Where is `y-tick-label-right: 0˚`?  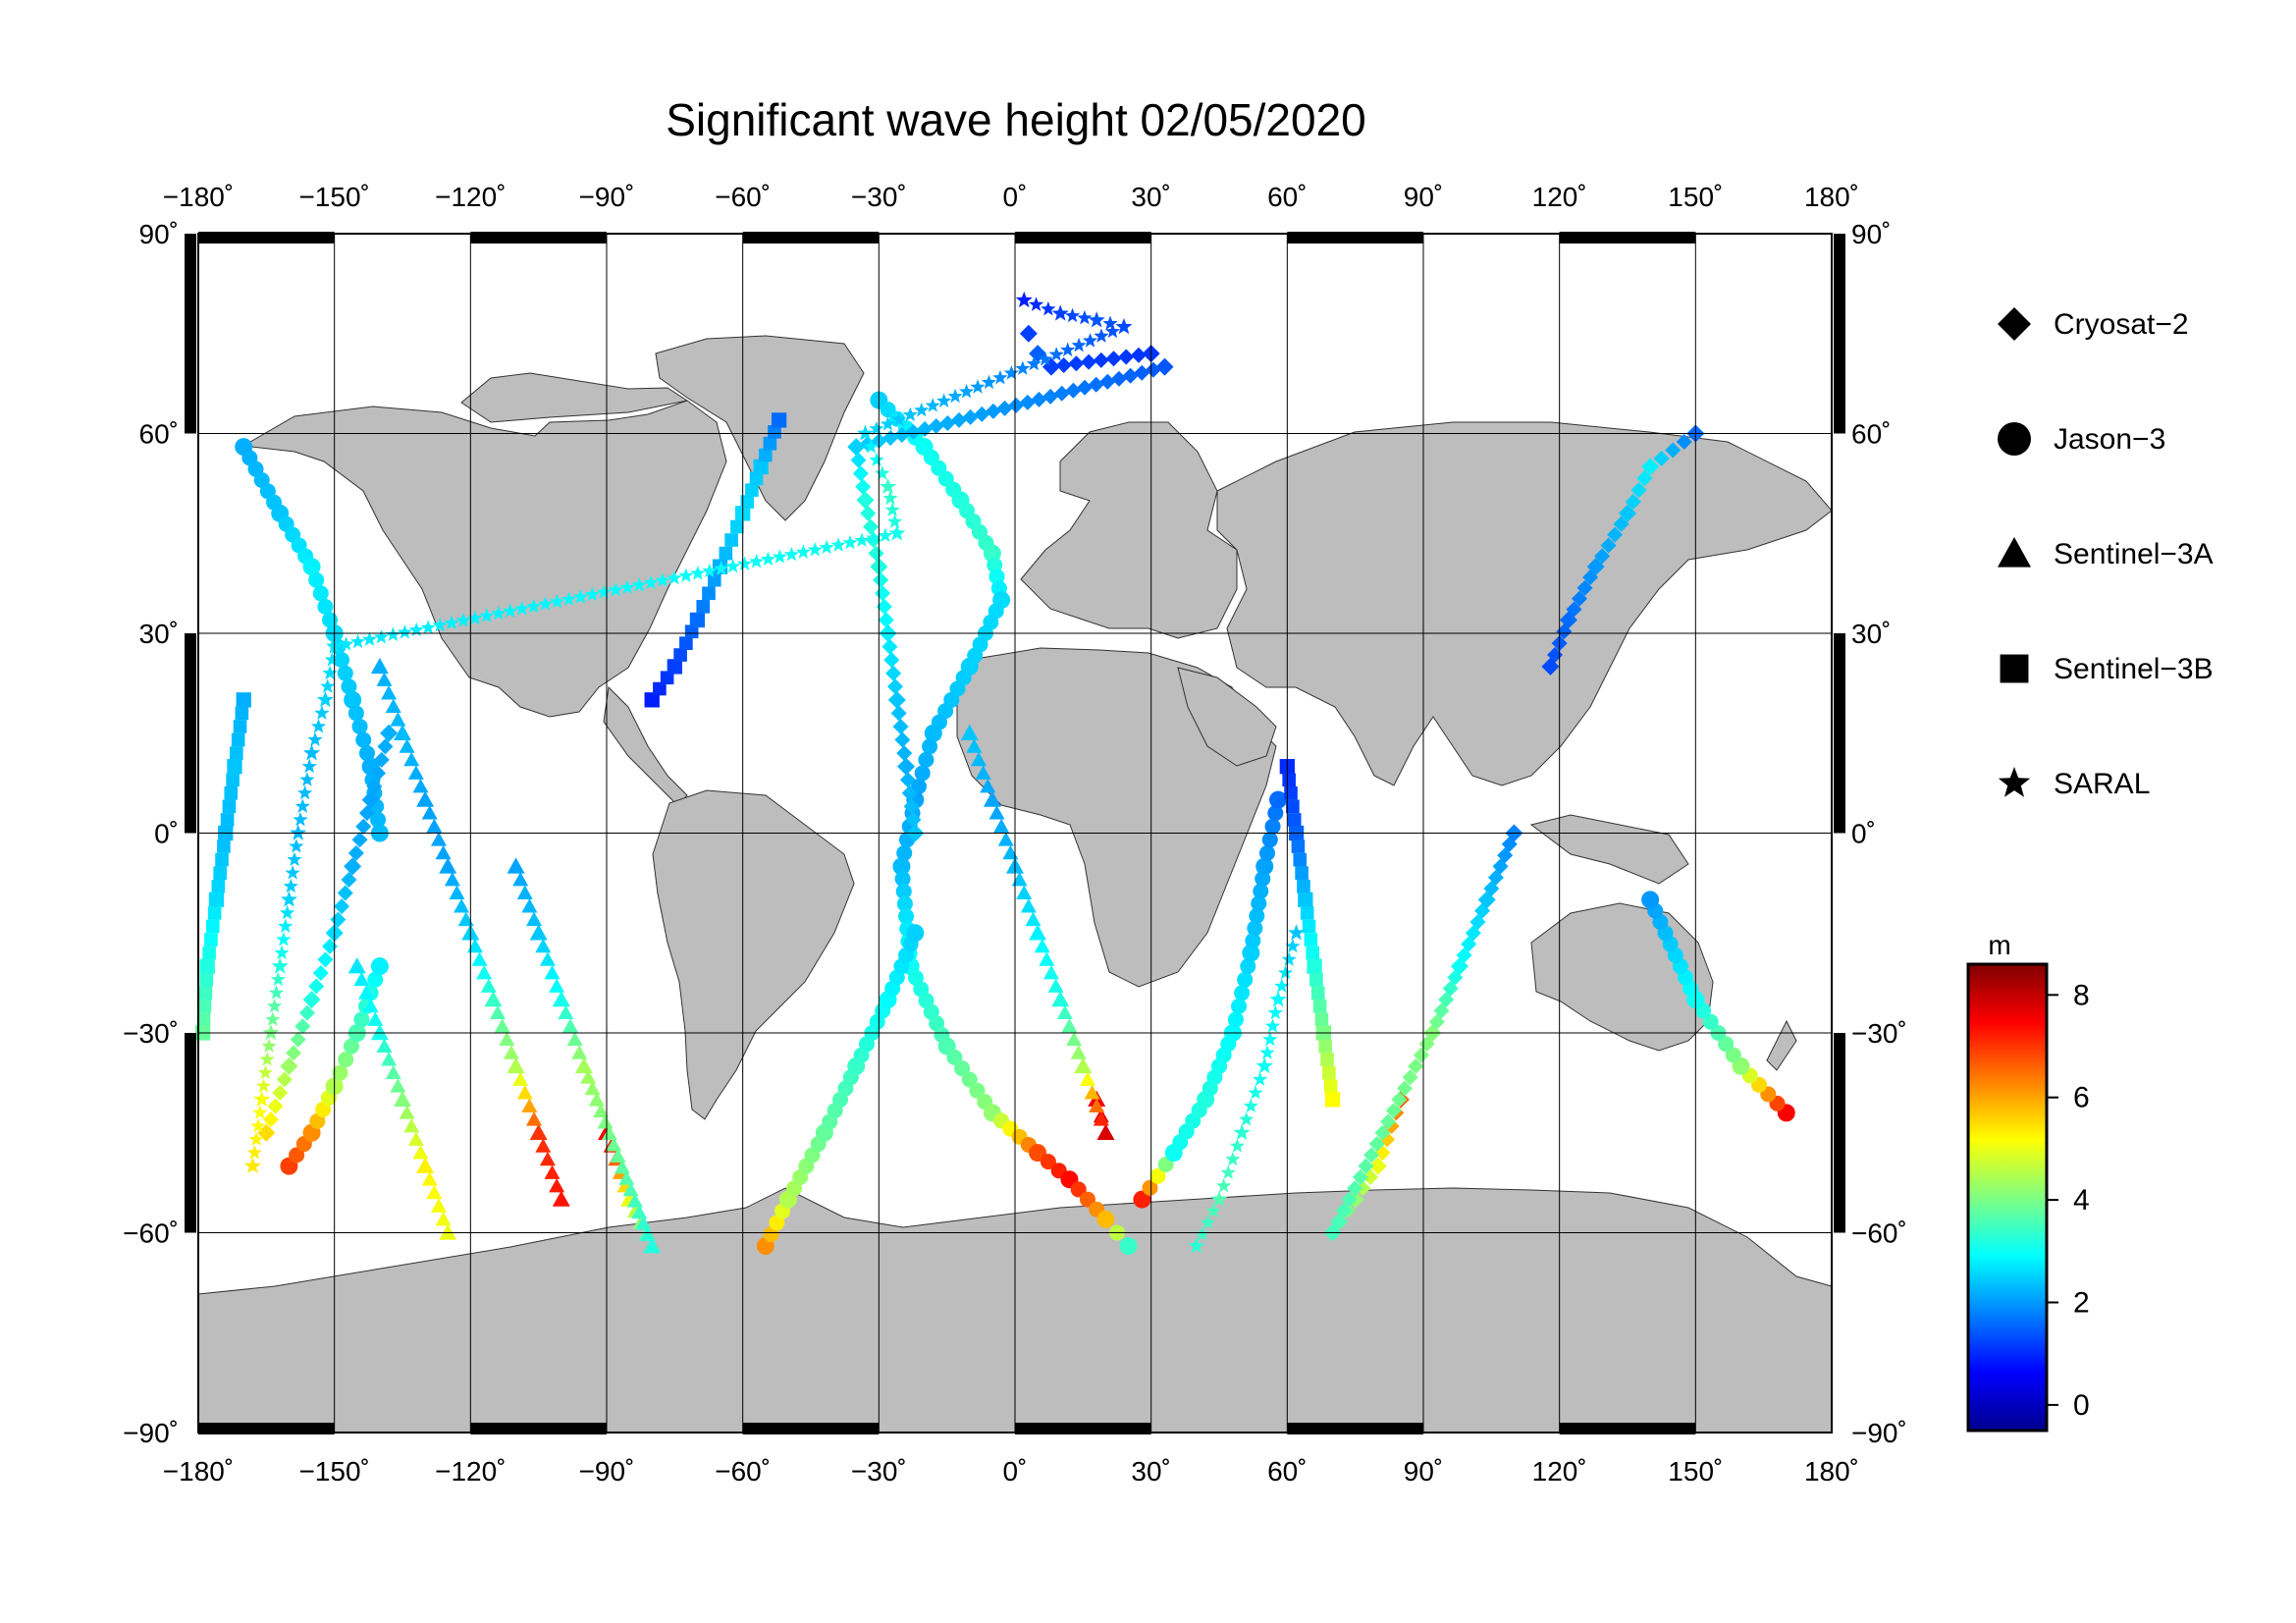 y-tick-label-right: 0˚ is located at coordinates (1864, 834).